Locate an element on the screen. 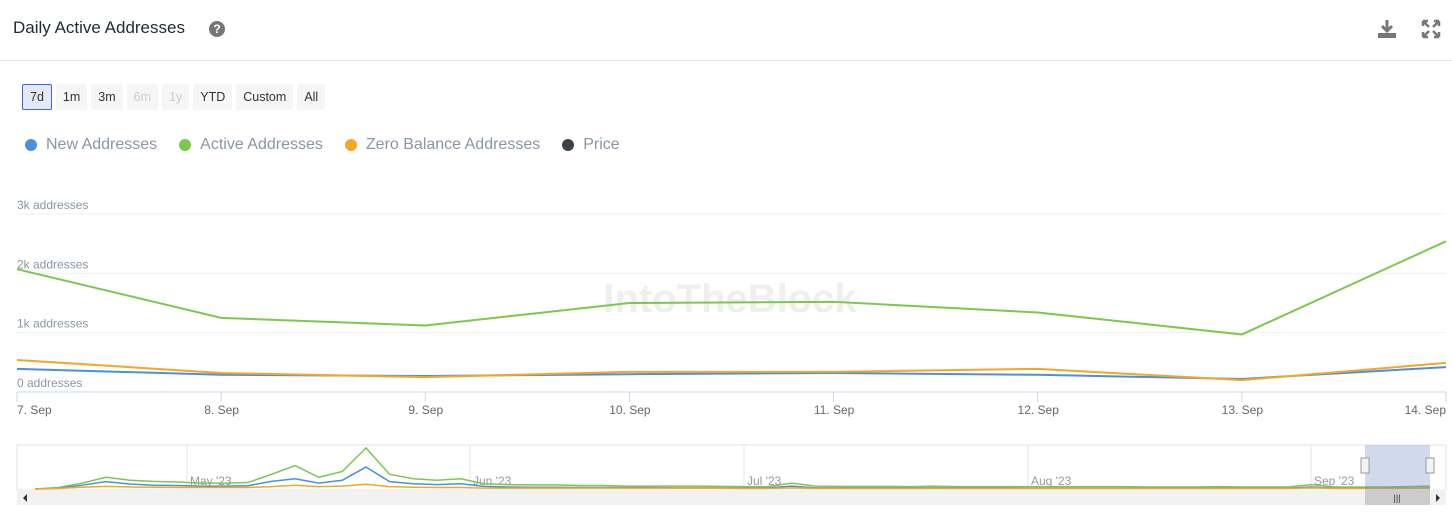 This screenshot has height=516, width=1452. legend-item: Active Addresses is located at coordinates (251, 145).